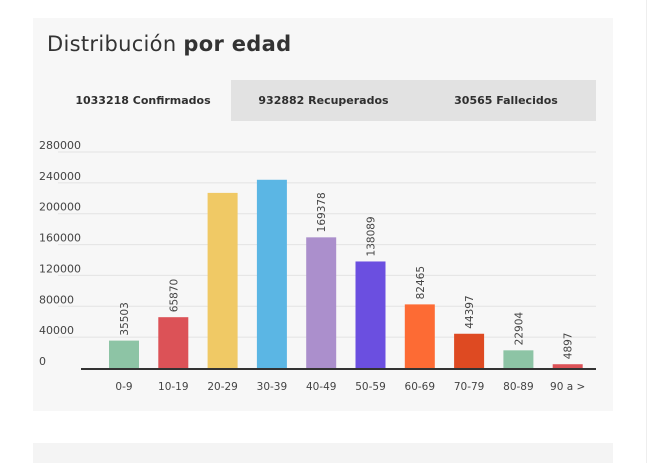 This screenshot has width=649, height=463. I want to click on x-tick-label: 40-49, so click(321, 387).